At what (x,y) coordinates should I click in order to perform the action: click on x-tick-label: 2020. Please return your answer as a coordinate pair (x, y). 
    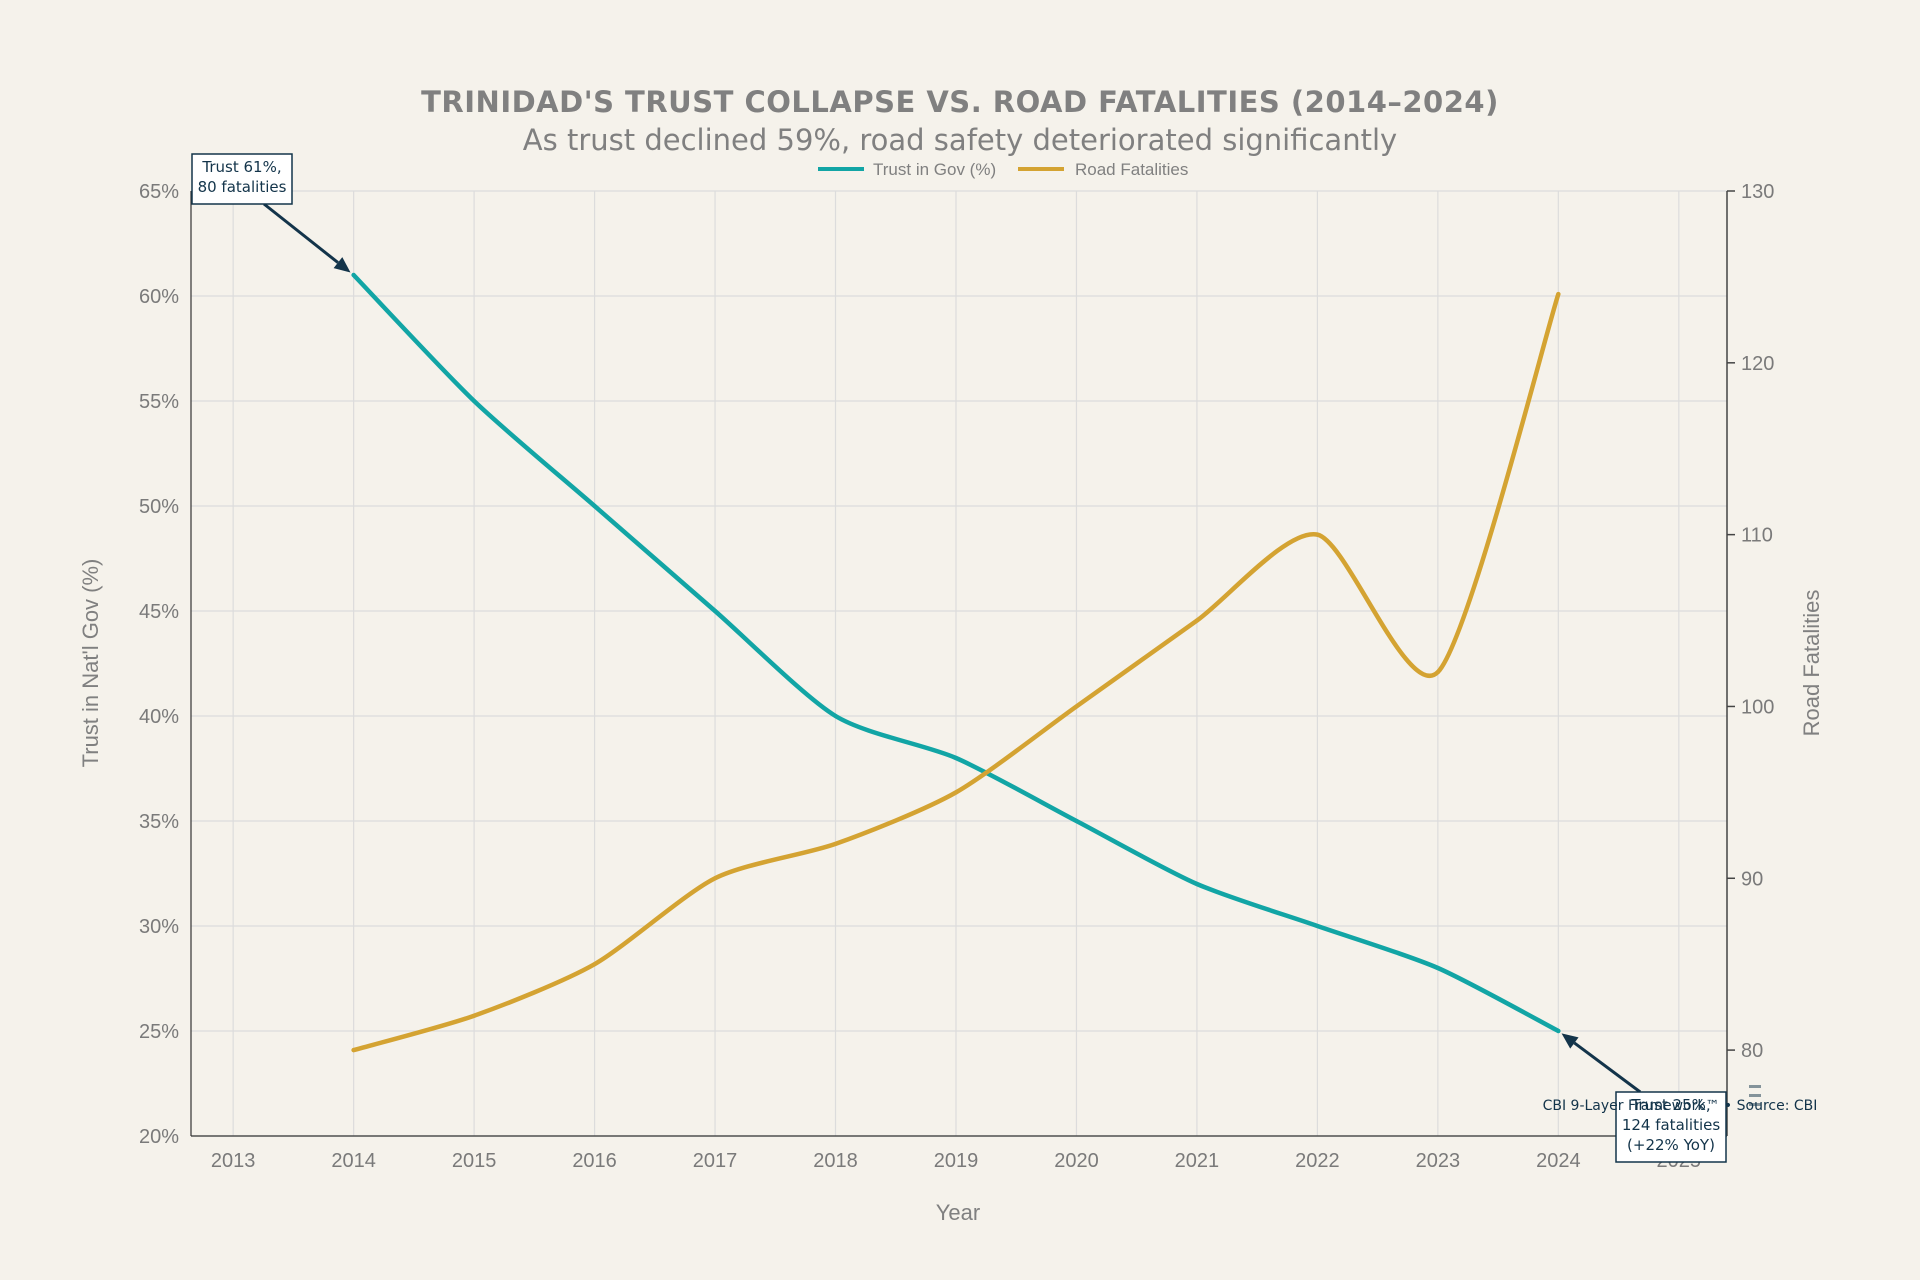
    Looking at the image, I should click on (1076, 1161).